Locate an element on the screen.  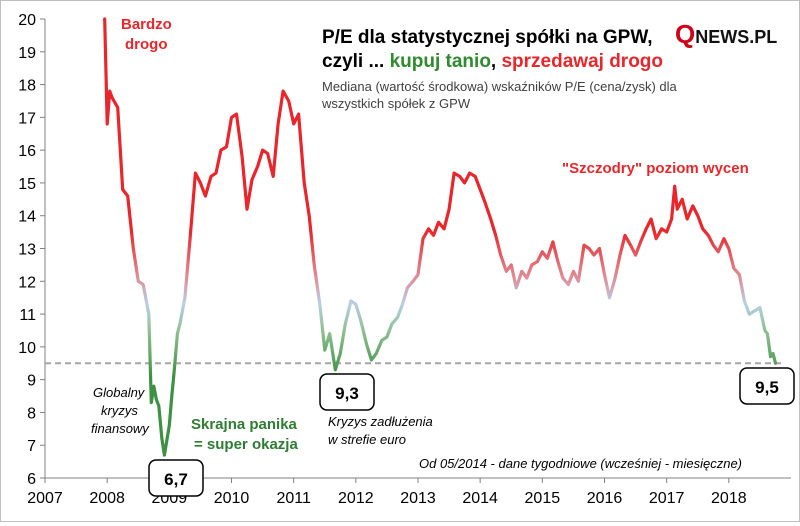
y-tick-label: 19 is located at coordinates (27, 53).